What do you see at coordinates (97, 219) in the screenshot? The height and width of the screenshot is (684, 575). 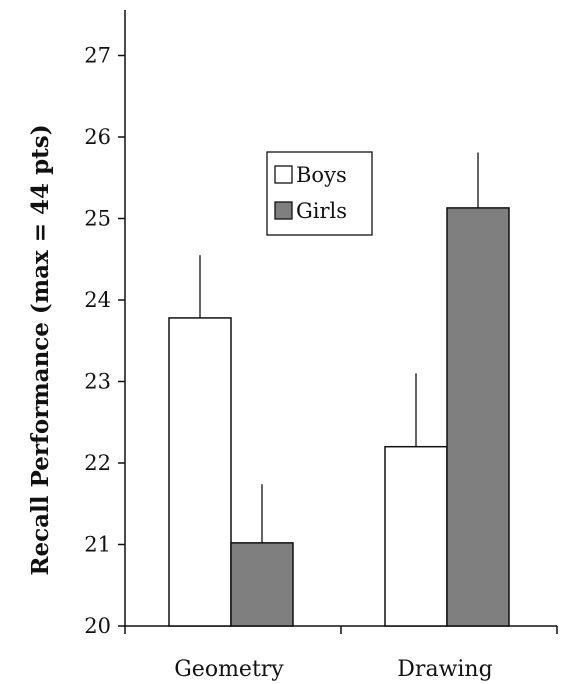 I see `y-tick-label: 25` at bounding box center [97, 219].